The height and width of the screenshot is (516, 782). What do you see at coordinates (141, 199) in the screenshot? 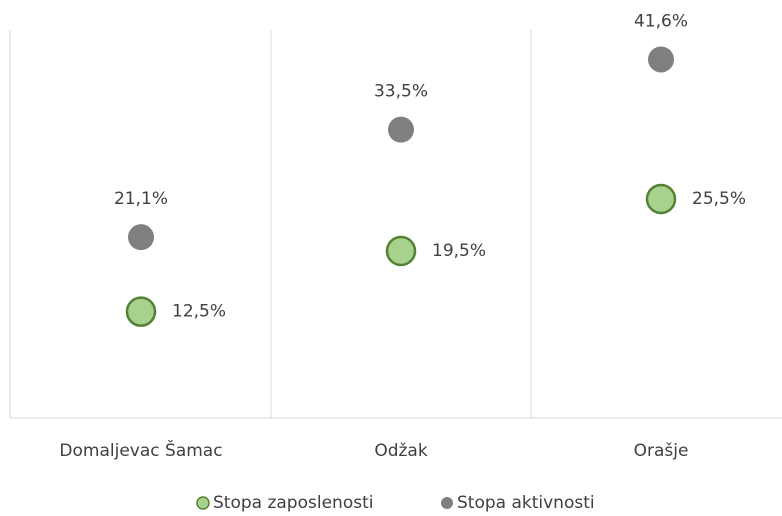
I see `data-label: 21,1%` at bounding box center [141, 199].